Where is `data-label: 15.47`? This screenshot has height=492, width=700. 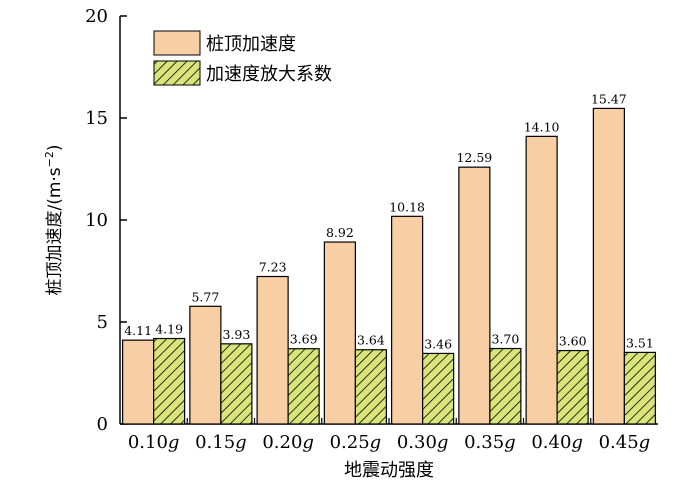
data-label: 15.47 is located at coordinates (609, 98).